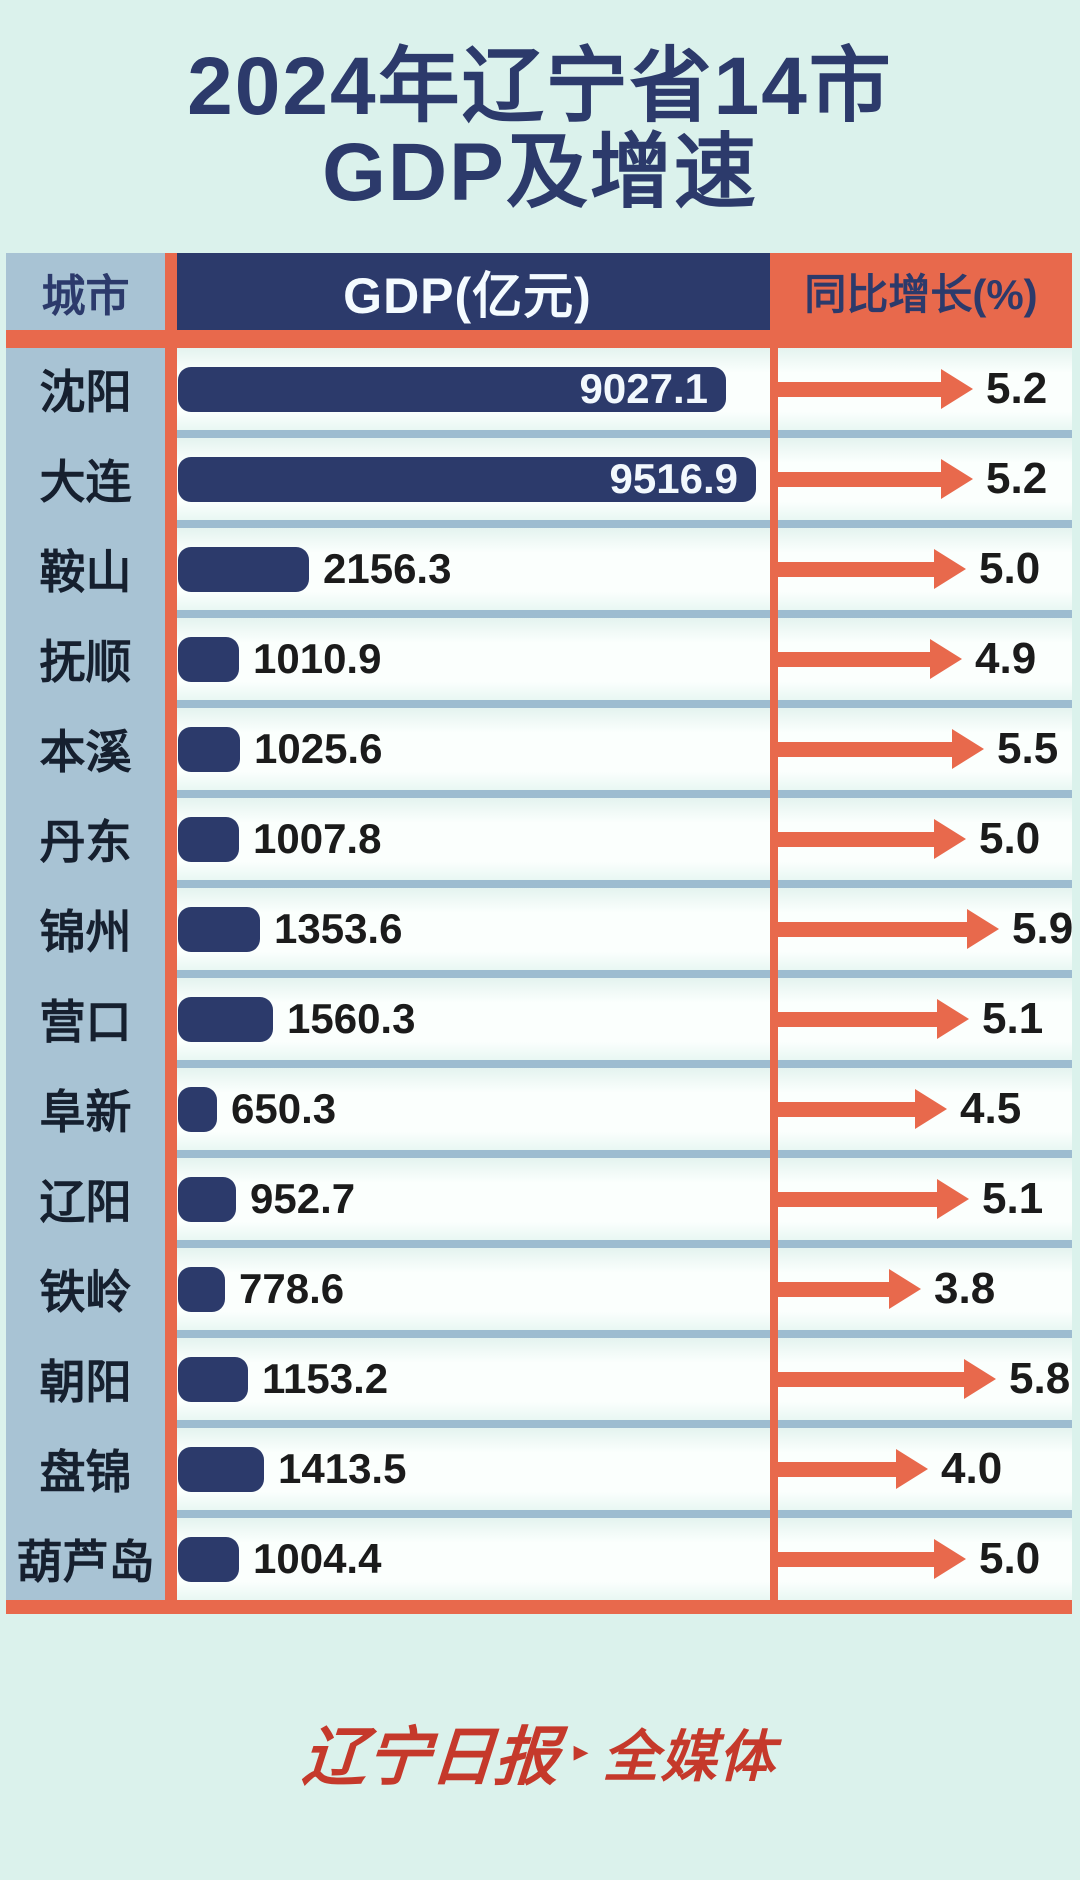 The height and width of the screenshot is (1880, 1080). I want to click on city-column: 城市 沈阳 大连 鞍山 抚顺 本溪 丹东 锦州 营口 阜新 辽阳 铁岭 朝阳 盘锦 葫芦岛, so click(85, 926).